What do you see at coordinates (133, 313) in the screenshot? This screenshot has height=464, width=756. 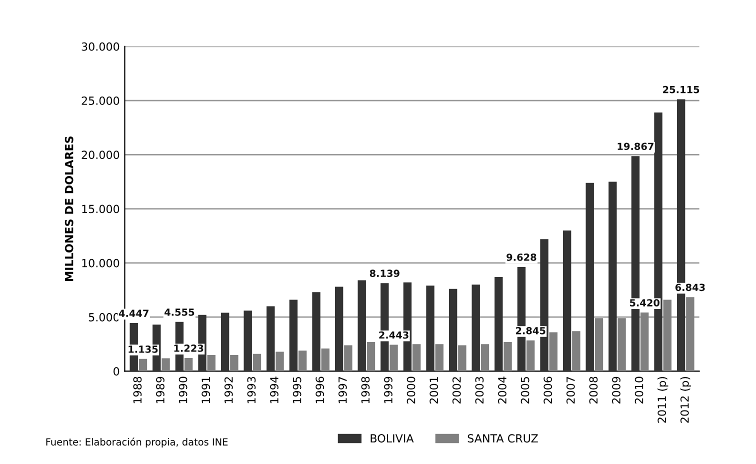 I see `data-label: 4.447` at bounding box center [133, 313].